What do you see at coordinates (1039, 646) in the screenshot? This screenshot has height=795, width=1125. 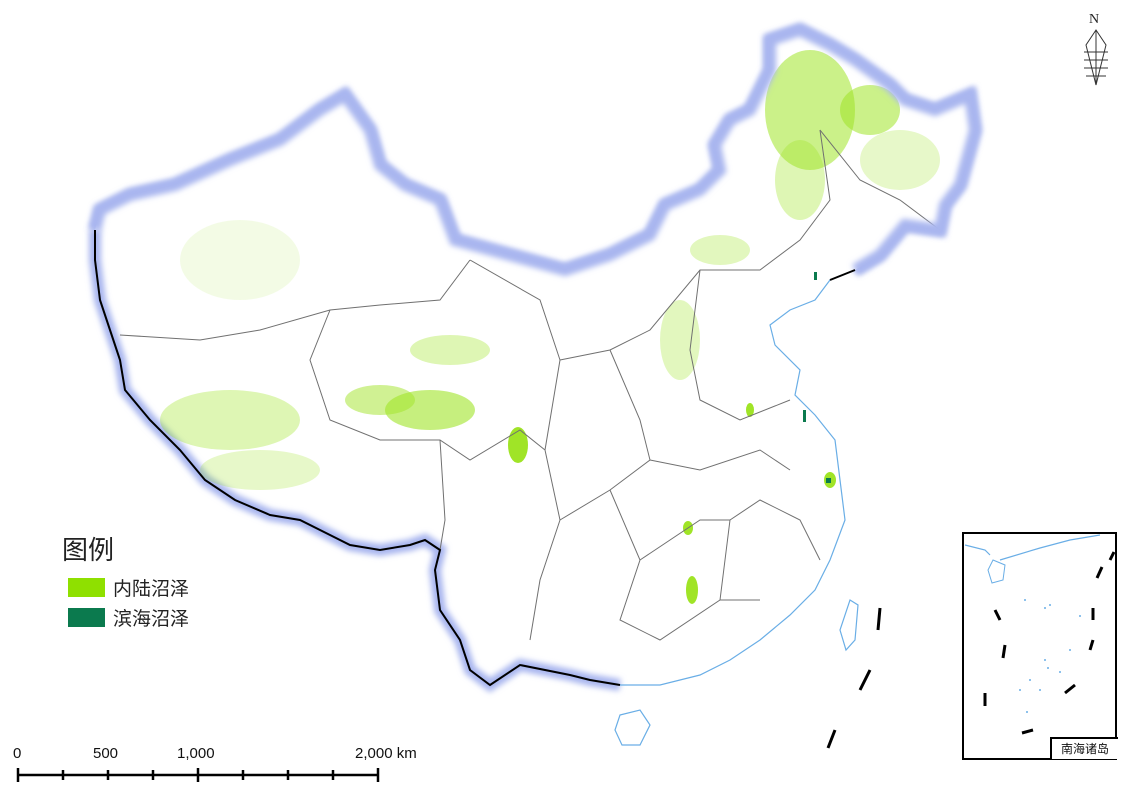 I see `south-china-sea-inset` at bounding box center [1039, 646].